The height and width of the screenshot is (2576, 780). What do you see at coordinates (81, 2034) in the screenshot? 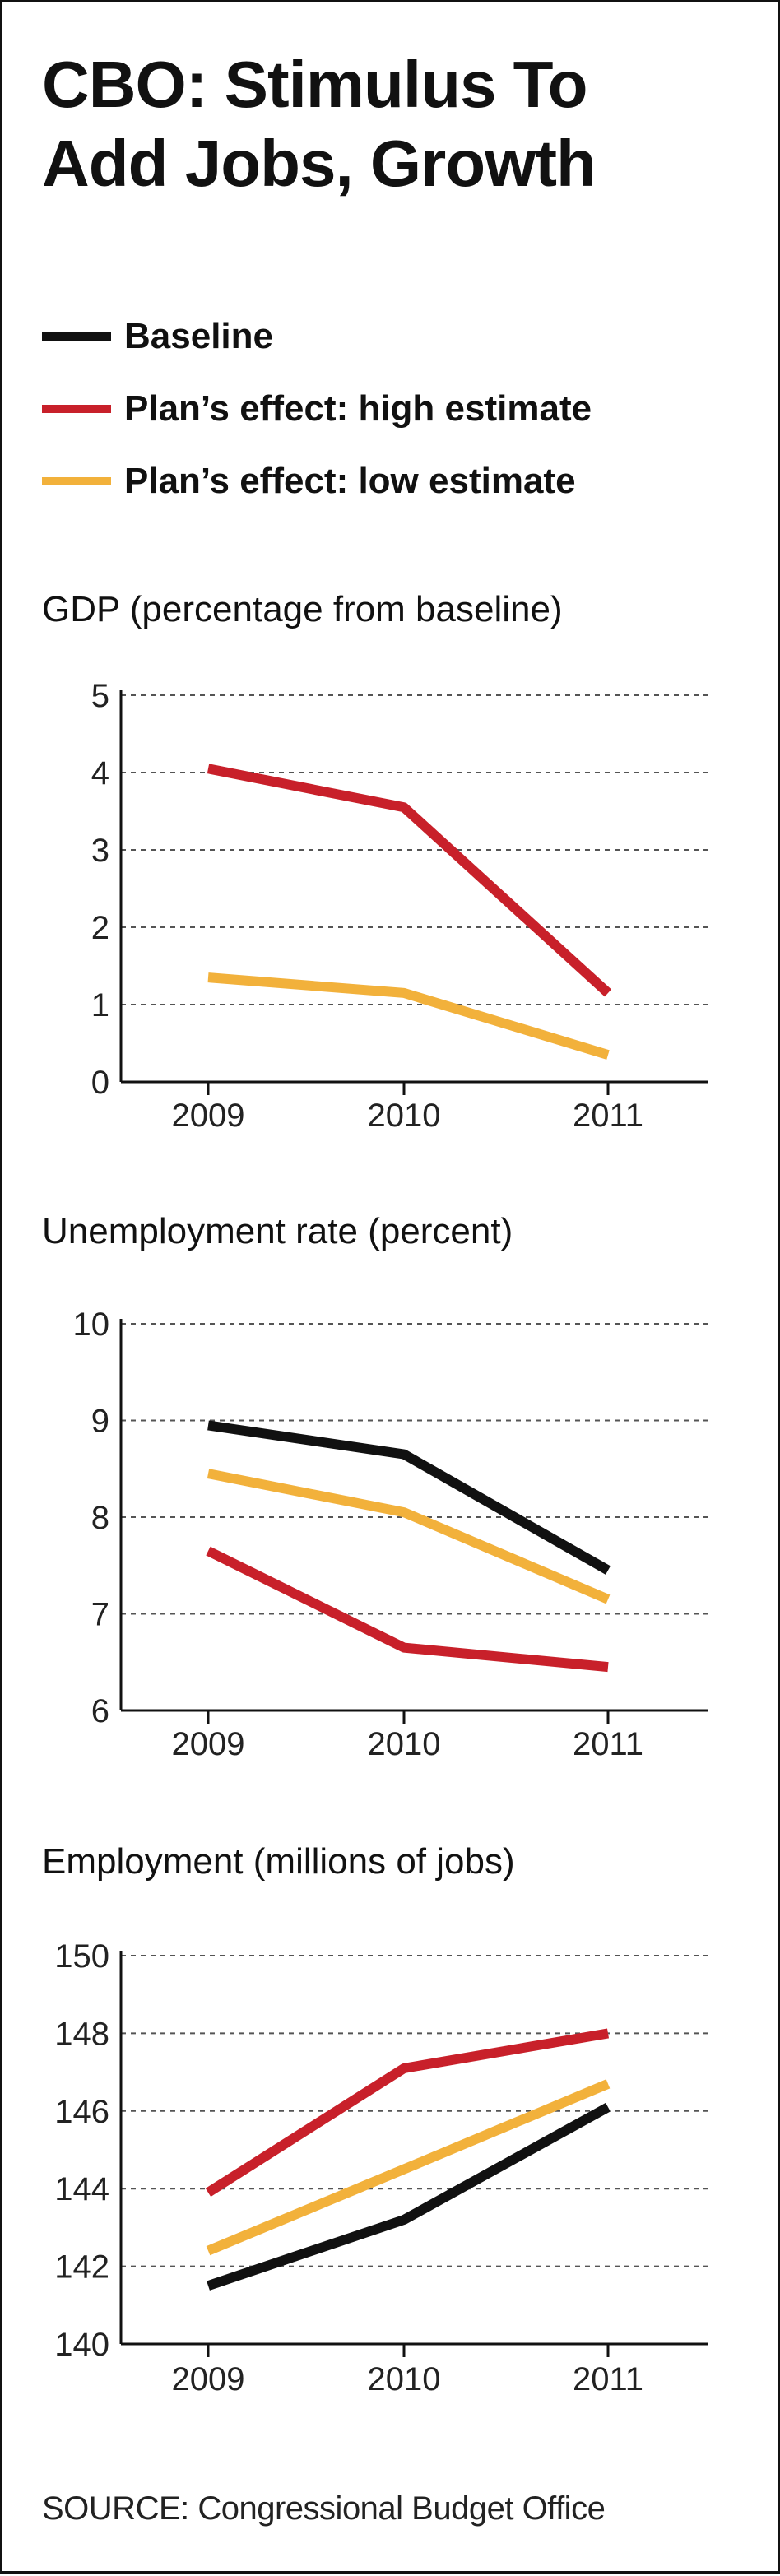
I see `y-tick-label: 148` at bounding box center [81, 2034].